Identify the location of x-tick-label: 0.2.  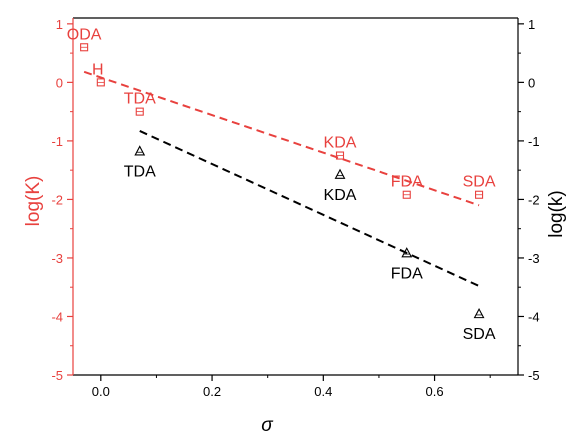
(212, 391).